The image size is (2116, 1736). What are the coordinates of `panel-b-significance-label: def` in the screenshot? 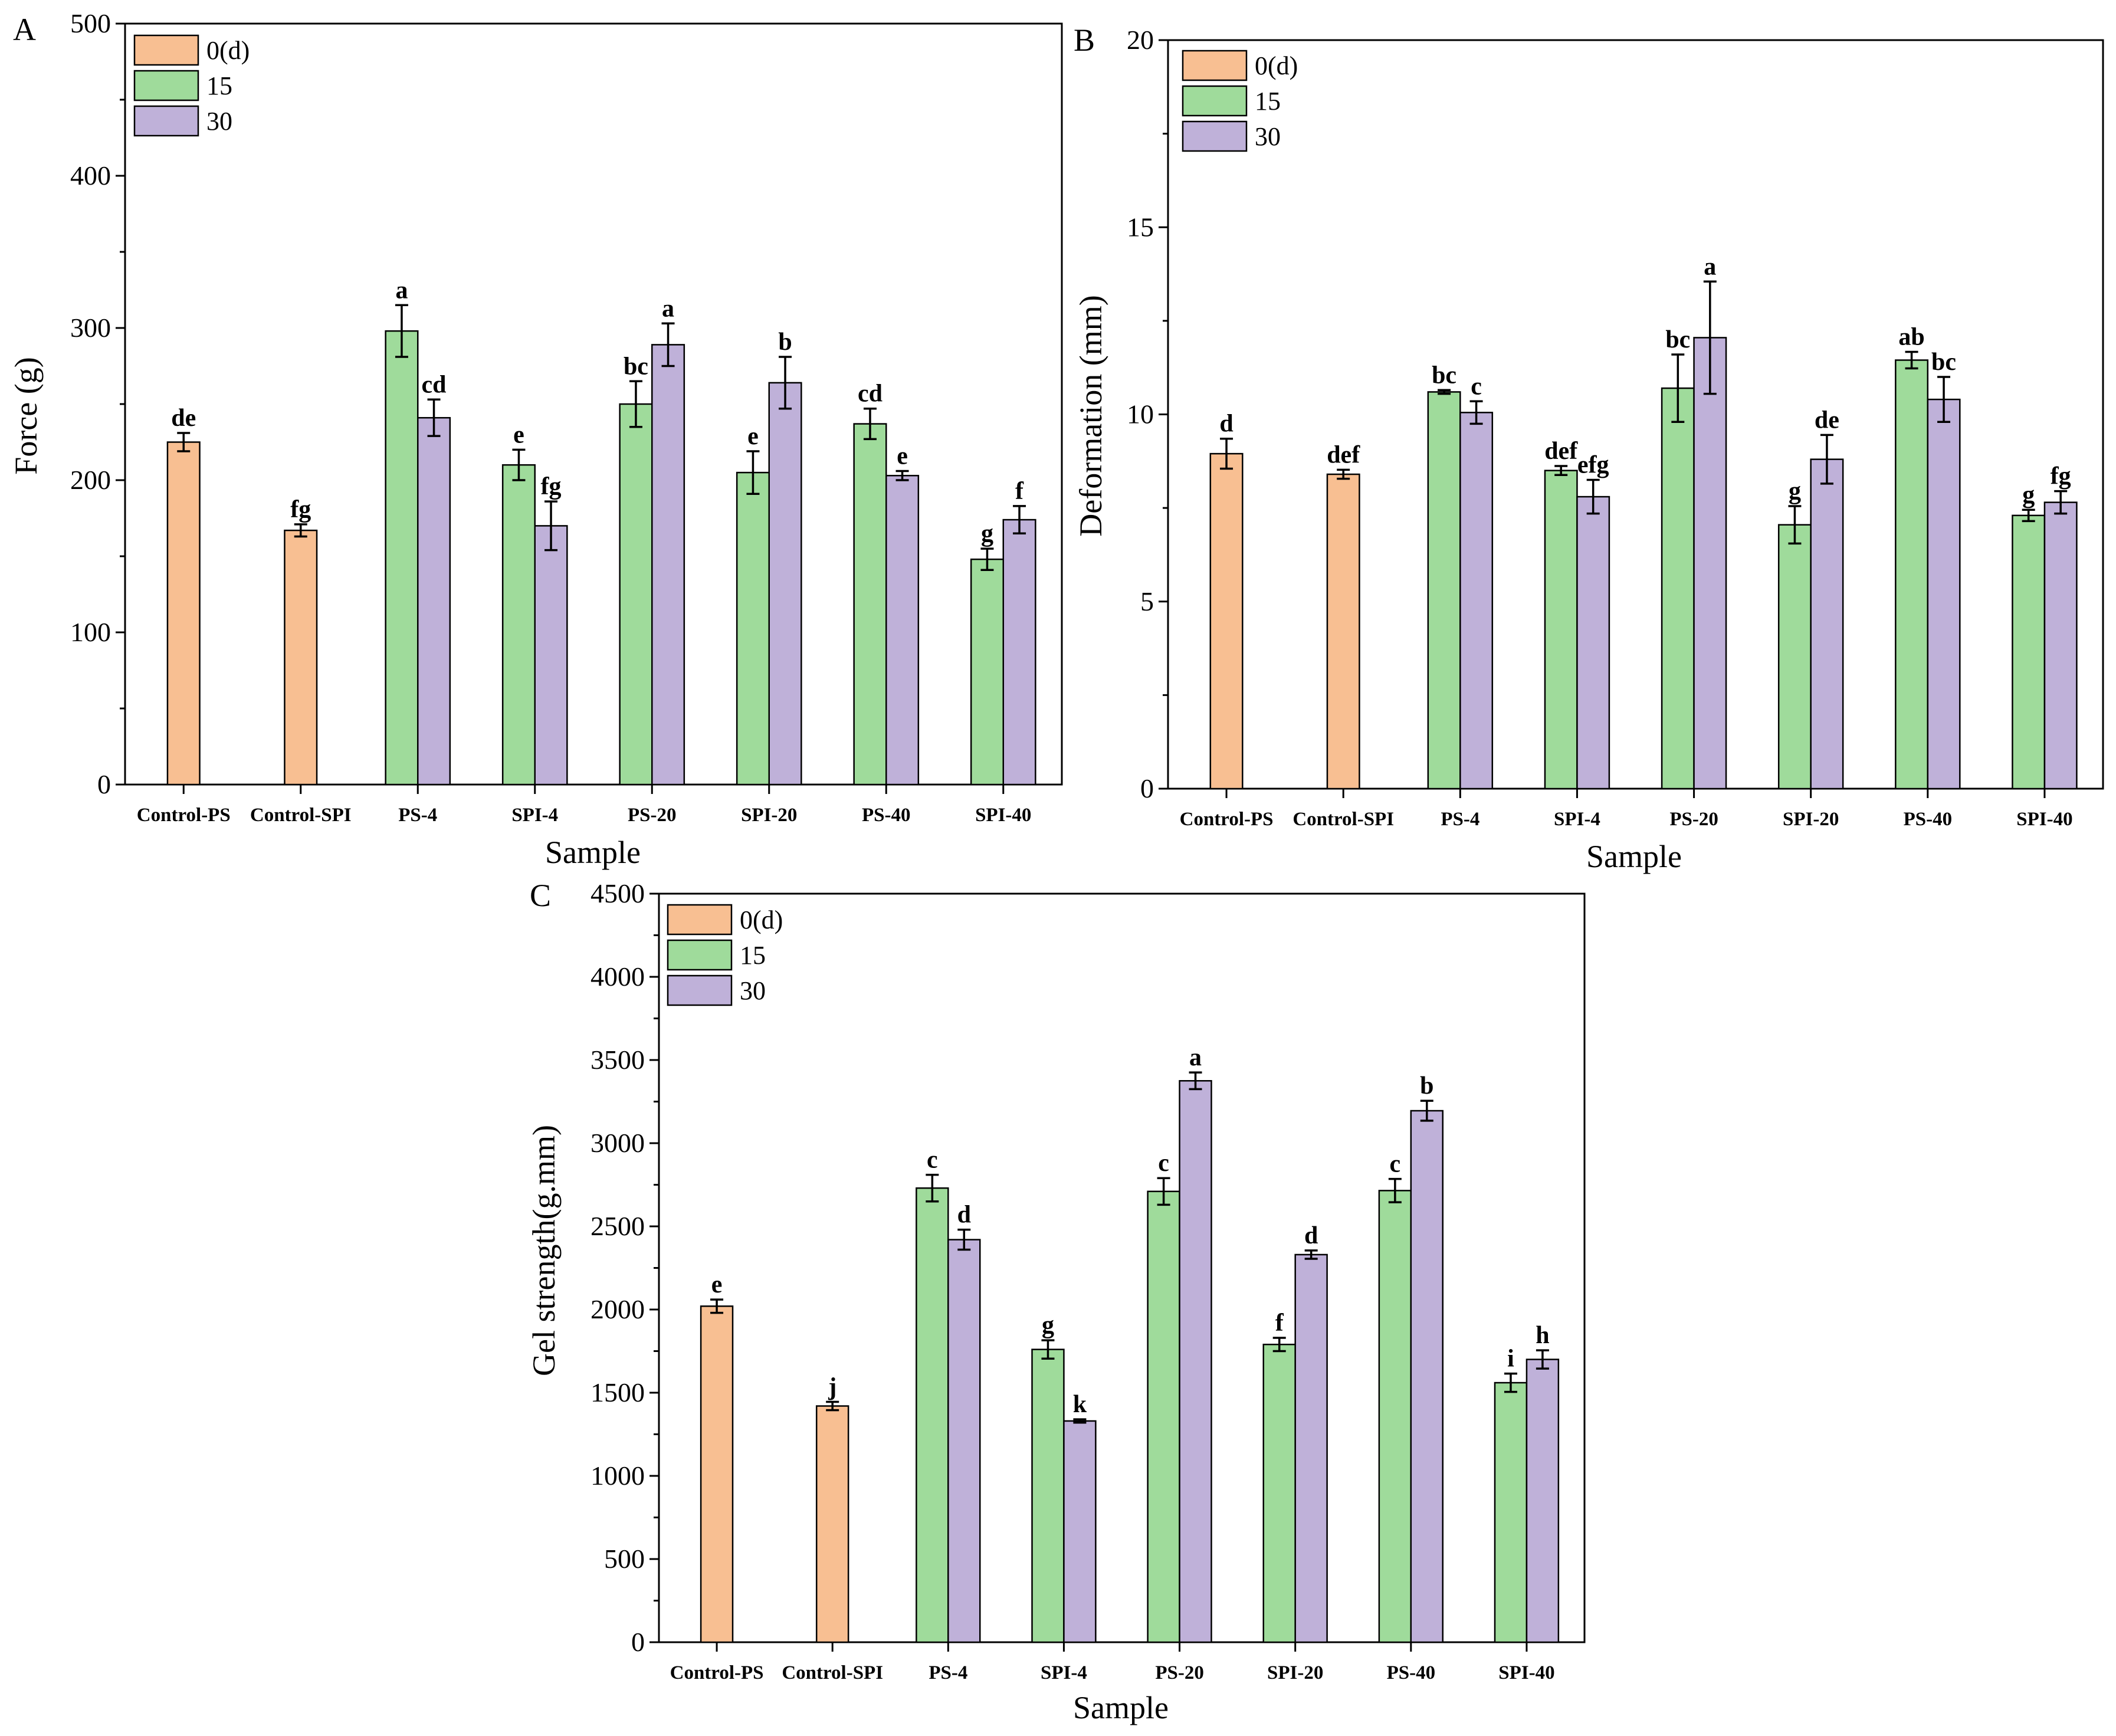 It's located at (1561, 451).